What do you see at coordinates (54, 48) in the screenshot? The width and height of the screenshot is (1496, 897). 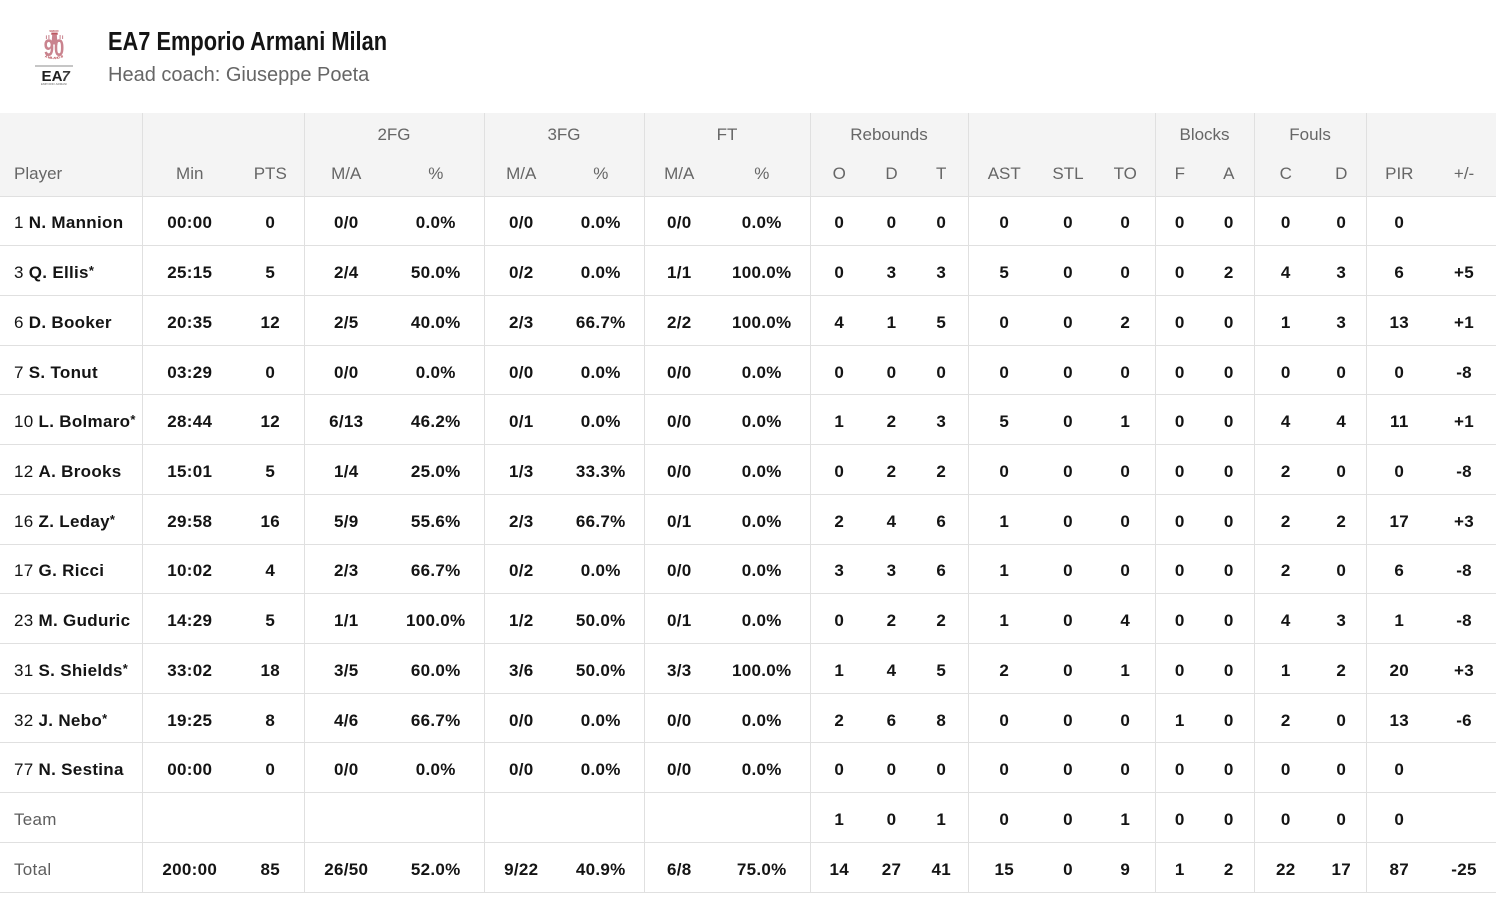 I see `svg-text: 90` at bounding box center [54, 48].